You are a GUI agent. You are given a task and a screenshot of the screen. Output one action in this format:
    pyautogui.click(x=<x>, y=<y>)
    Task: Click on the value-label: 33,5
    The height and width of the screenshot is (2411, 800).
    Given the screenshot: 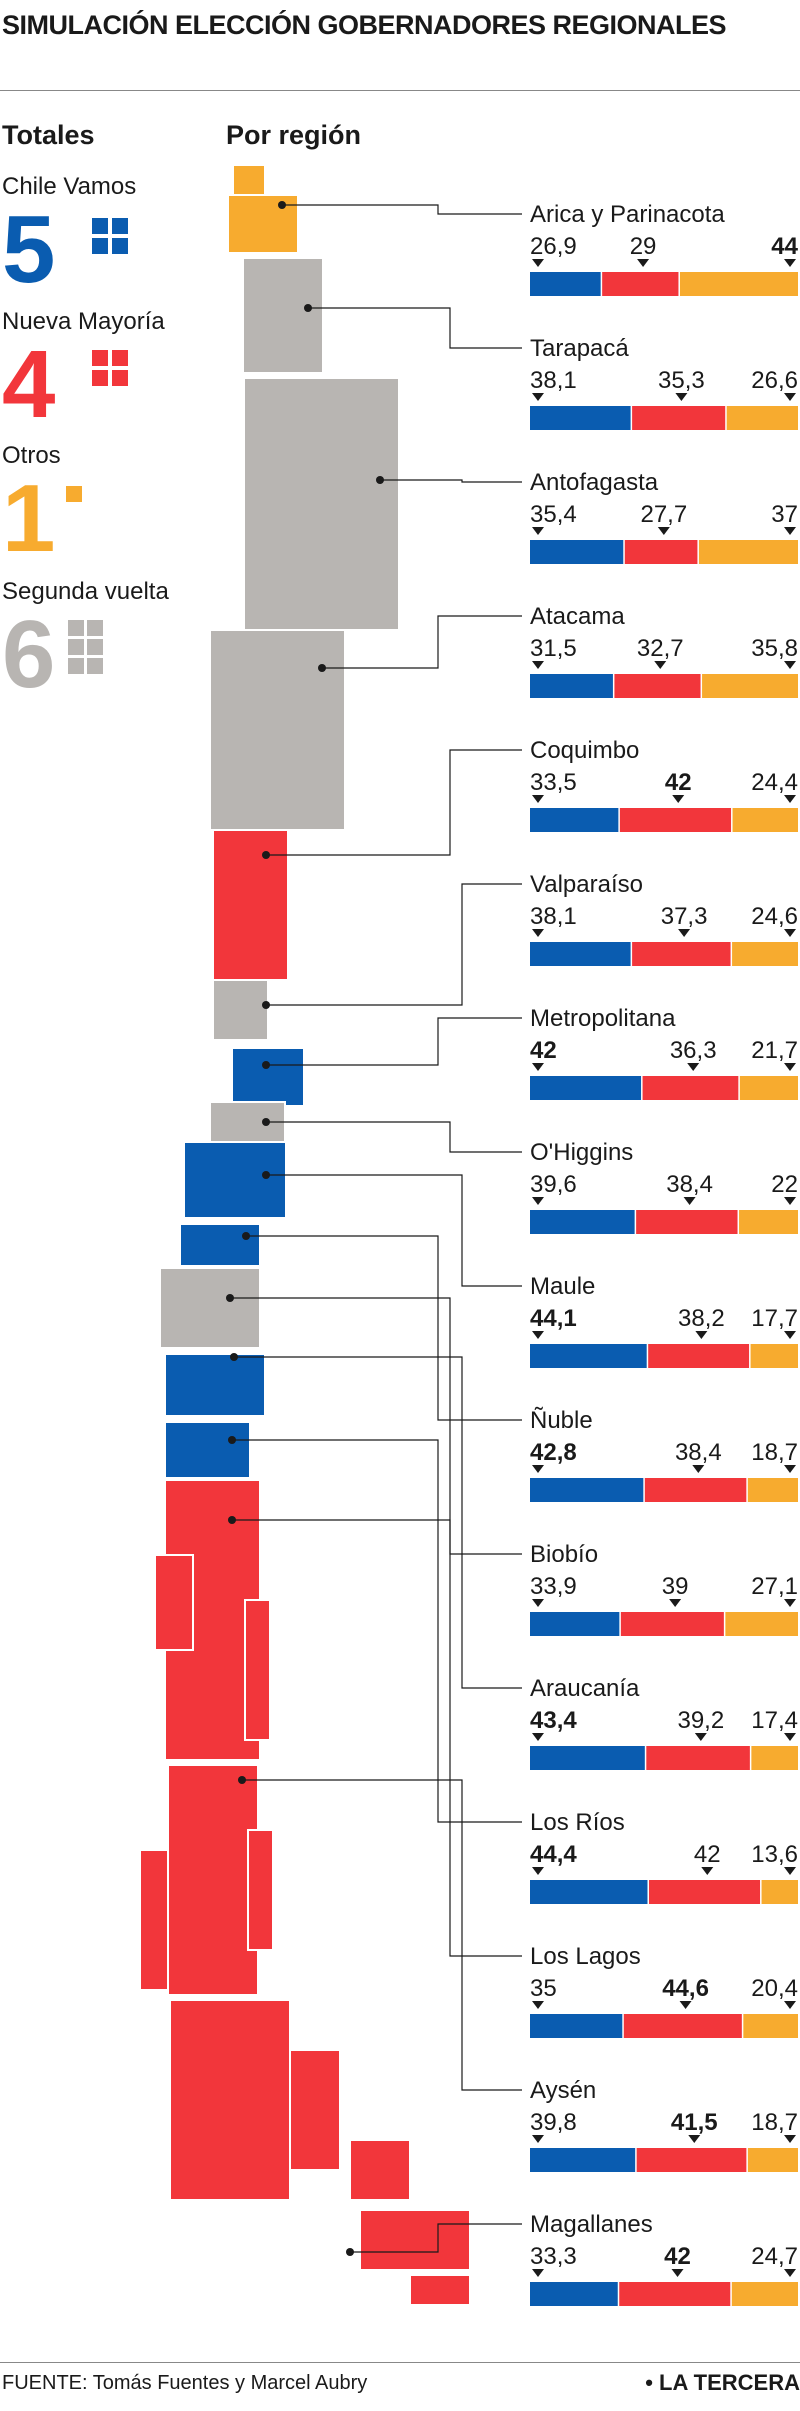 What is the action you would take?
    pyautogui.click(x=553, y=782)
    